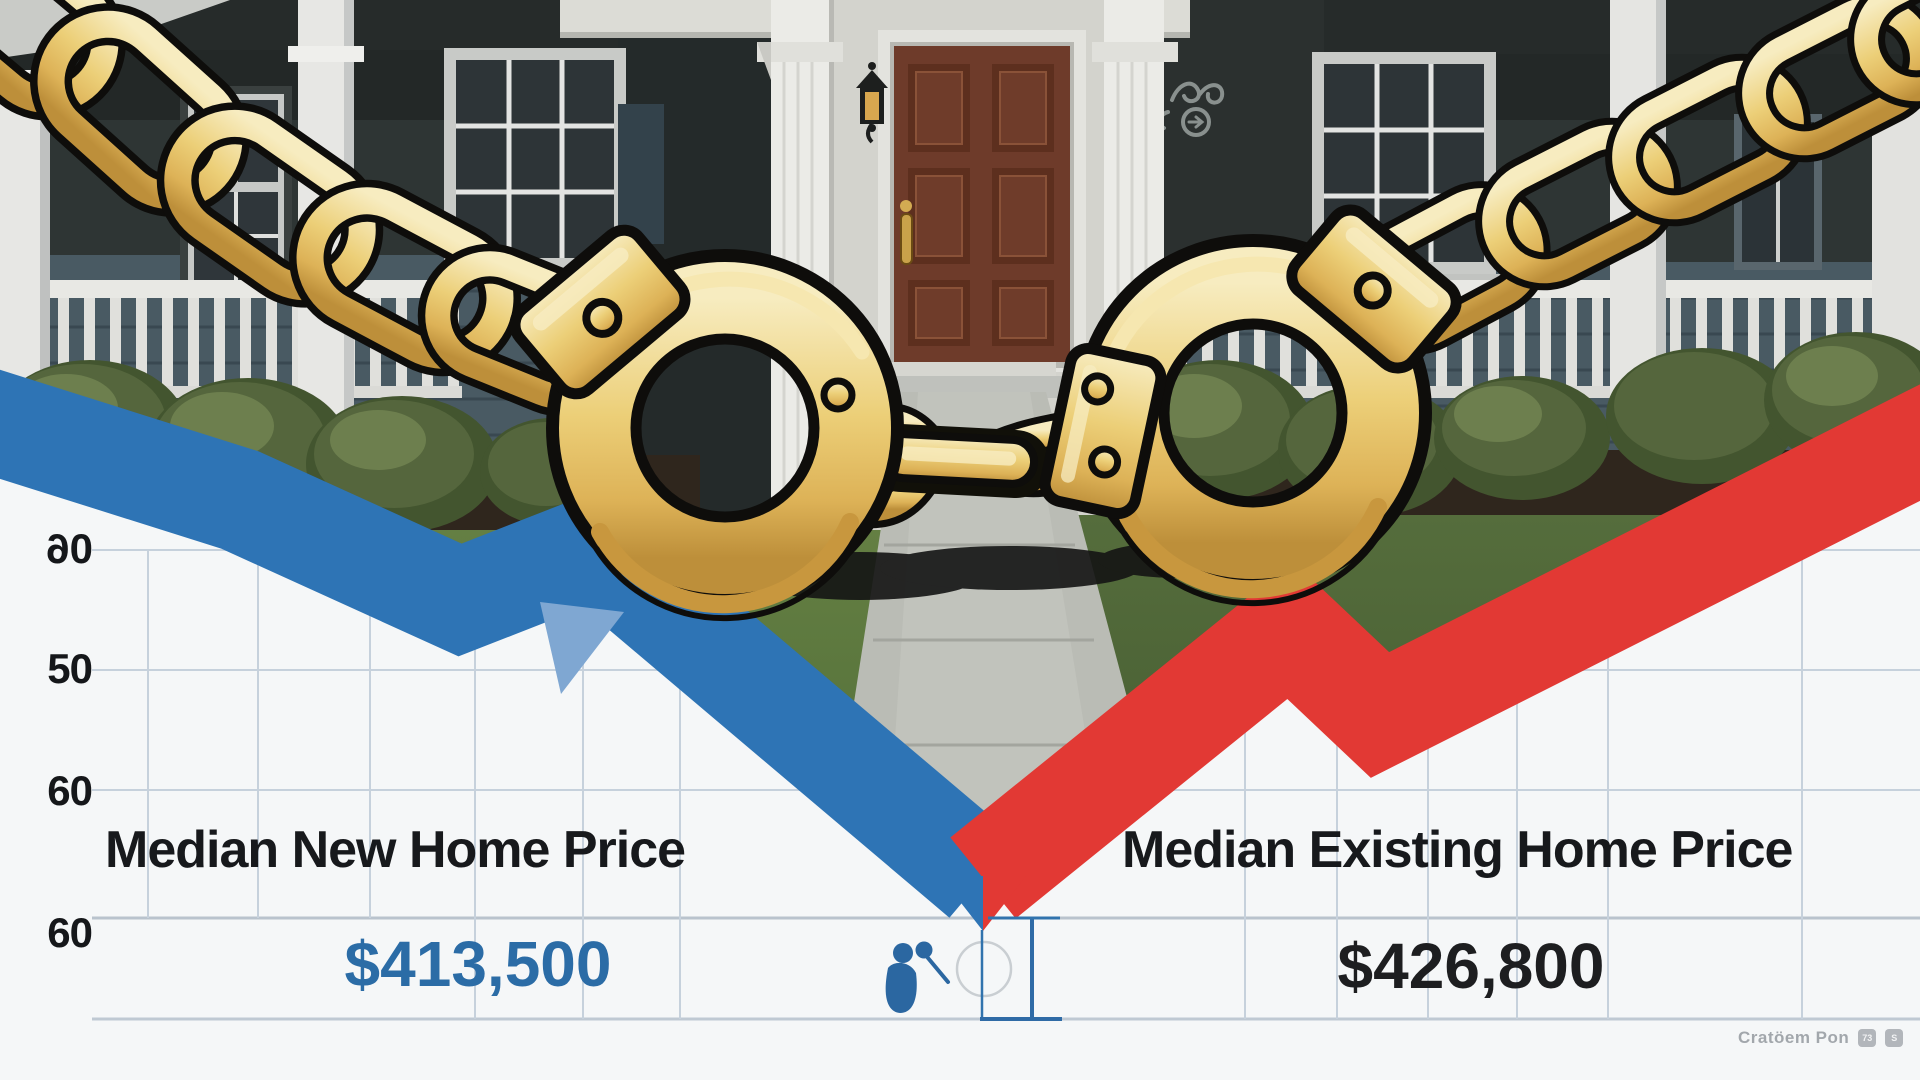 This screenshot has height=1080, width=1920. Describe the element at coordinates (641, 174) in the screenshot. I see `shutter-panel` at that location.